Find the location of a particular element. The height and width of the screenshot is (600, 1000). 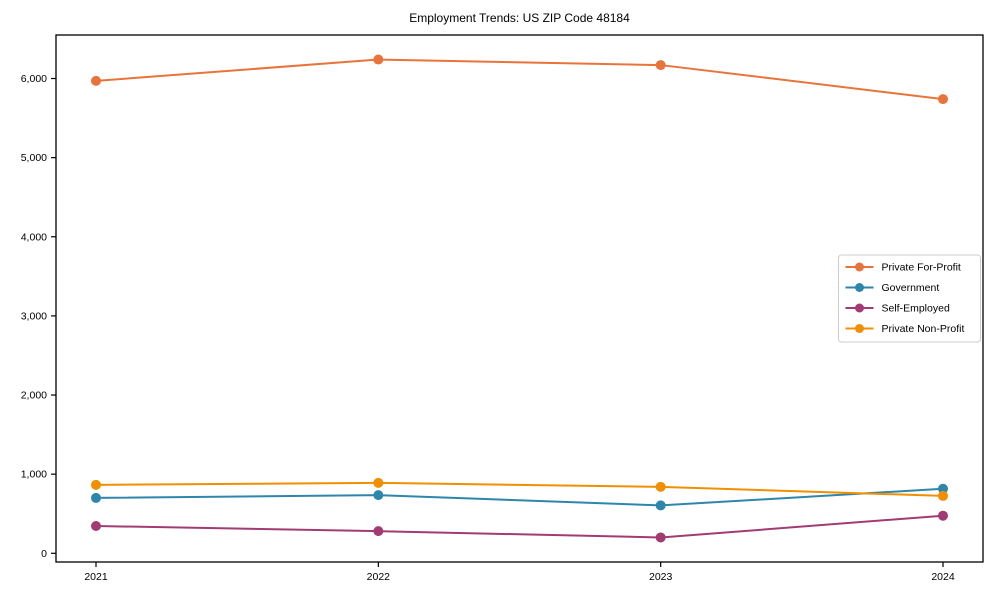

x-tick-label: 2021 is located at coordinates (96, 577).